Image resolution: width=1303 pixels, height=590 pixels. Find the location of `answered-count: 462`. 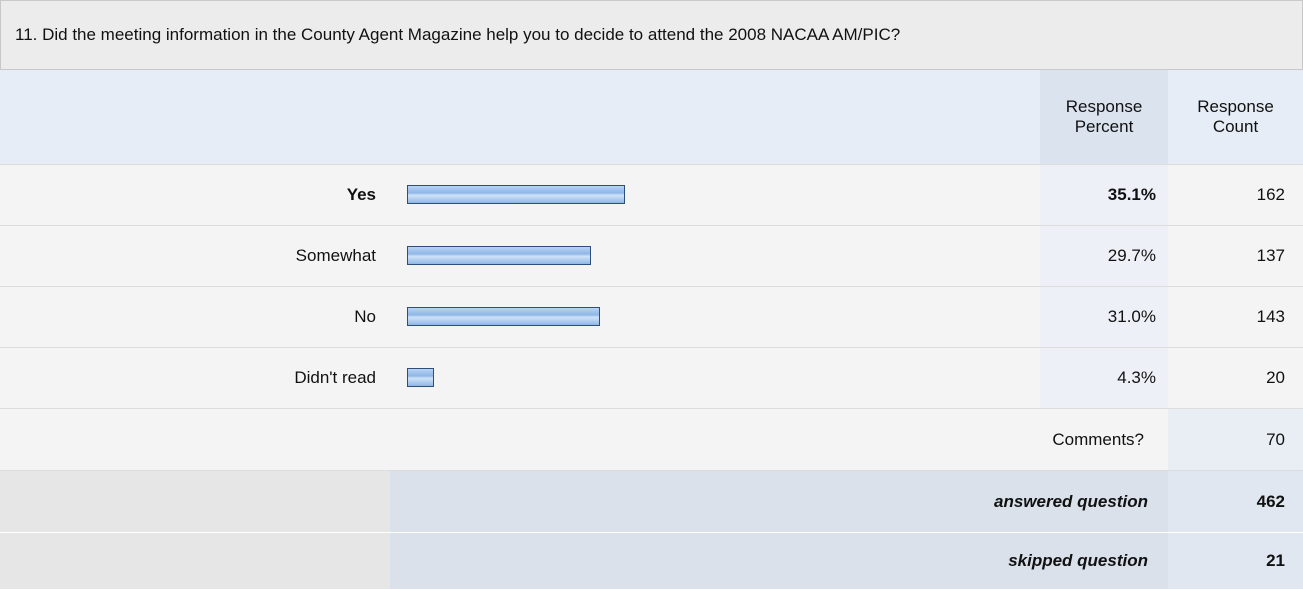

answered-count: 462 is located at coordinates (1235, 502).